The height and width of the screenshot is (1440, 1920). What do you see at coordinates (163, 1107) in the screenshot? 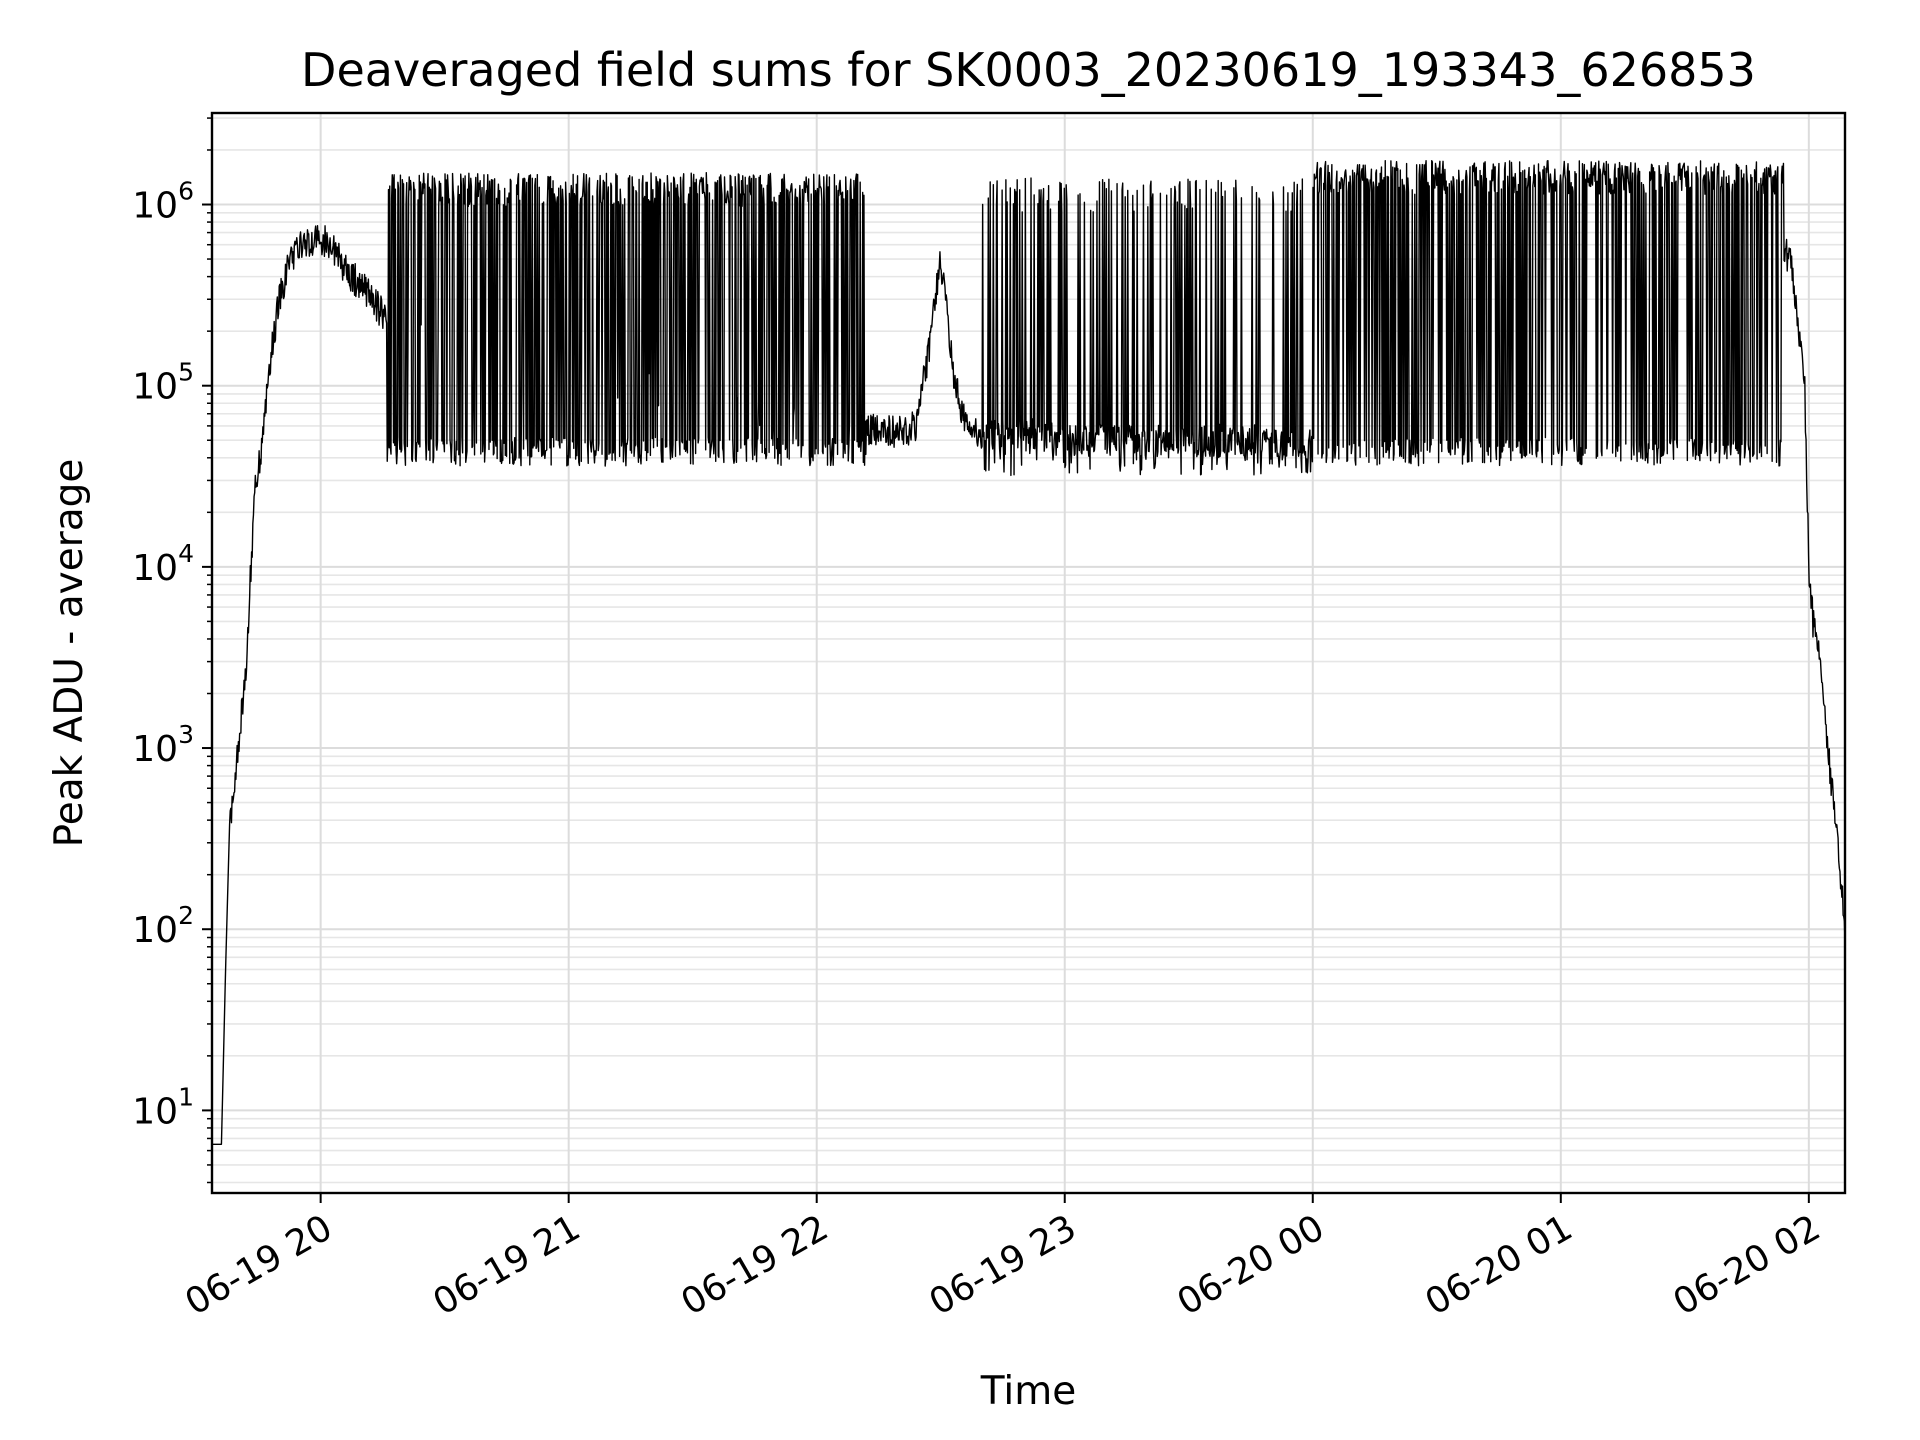
I see `y-tick-label: 10¹` at bounding box center [163, 1107].